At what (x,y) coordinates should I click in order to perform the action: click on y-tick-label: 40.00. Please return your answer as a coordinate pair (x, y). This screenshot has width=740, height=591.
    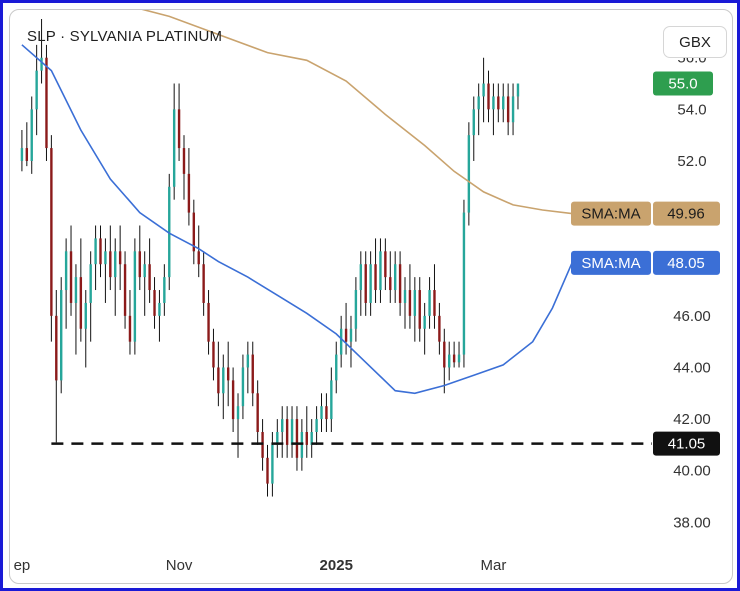
    Looking at the image, I should click on (692, 471).